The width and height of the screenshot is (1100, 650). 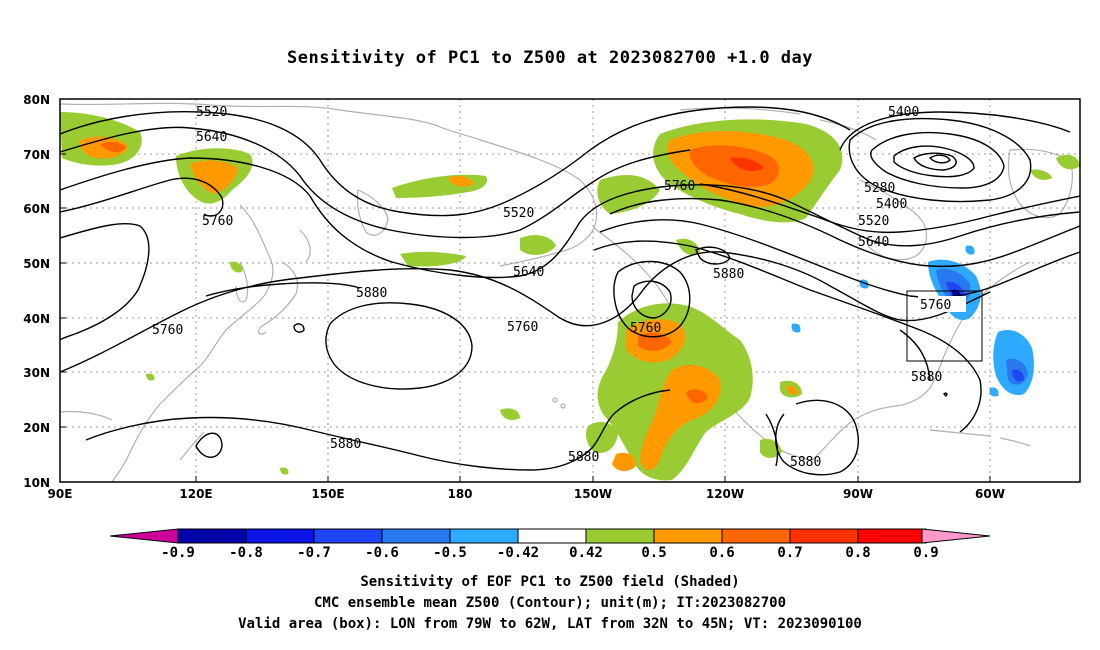 I want to click on lon-label: 90E, so click(x=60, y=494).